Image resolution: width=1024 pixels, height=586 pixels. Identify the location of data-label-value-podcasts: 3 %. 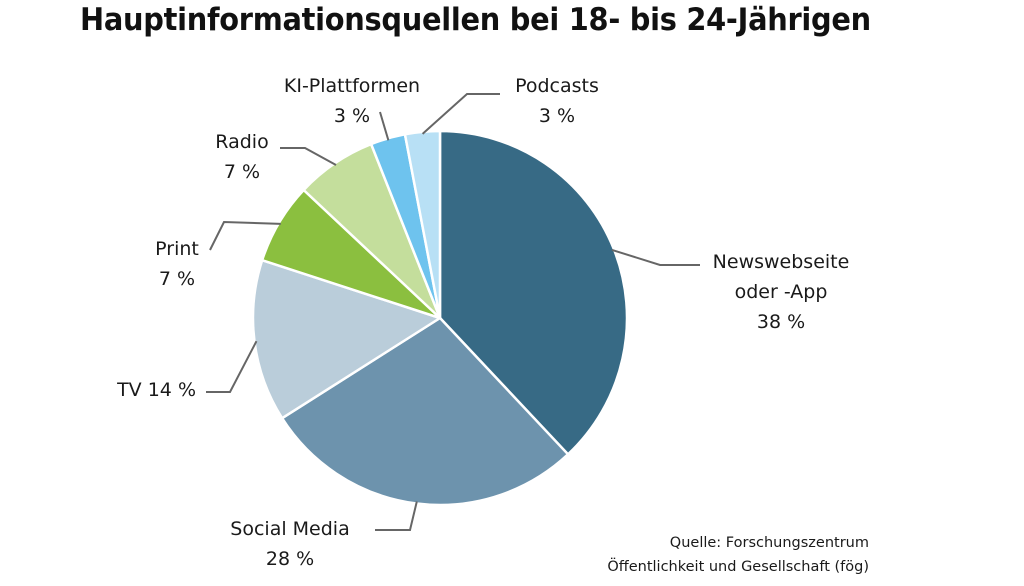
(557, 116).